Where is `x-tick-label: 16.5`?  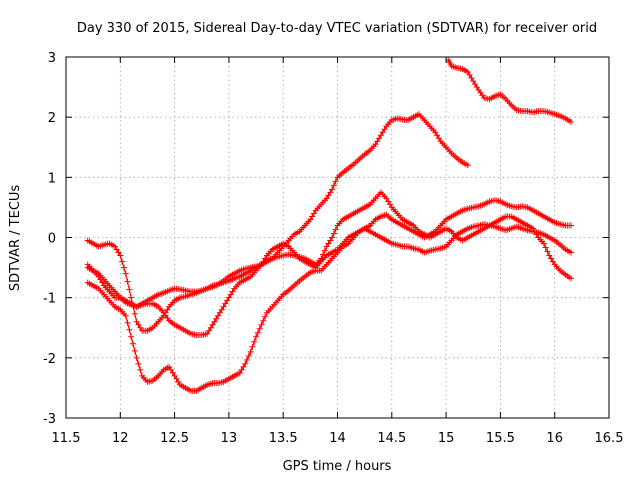 x-tick-label: 16.5 is located at coordinates (609, 438).